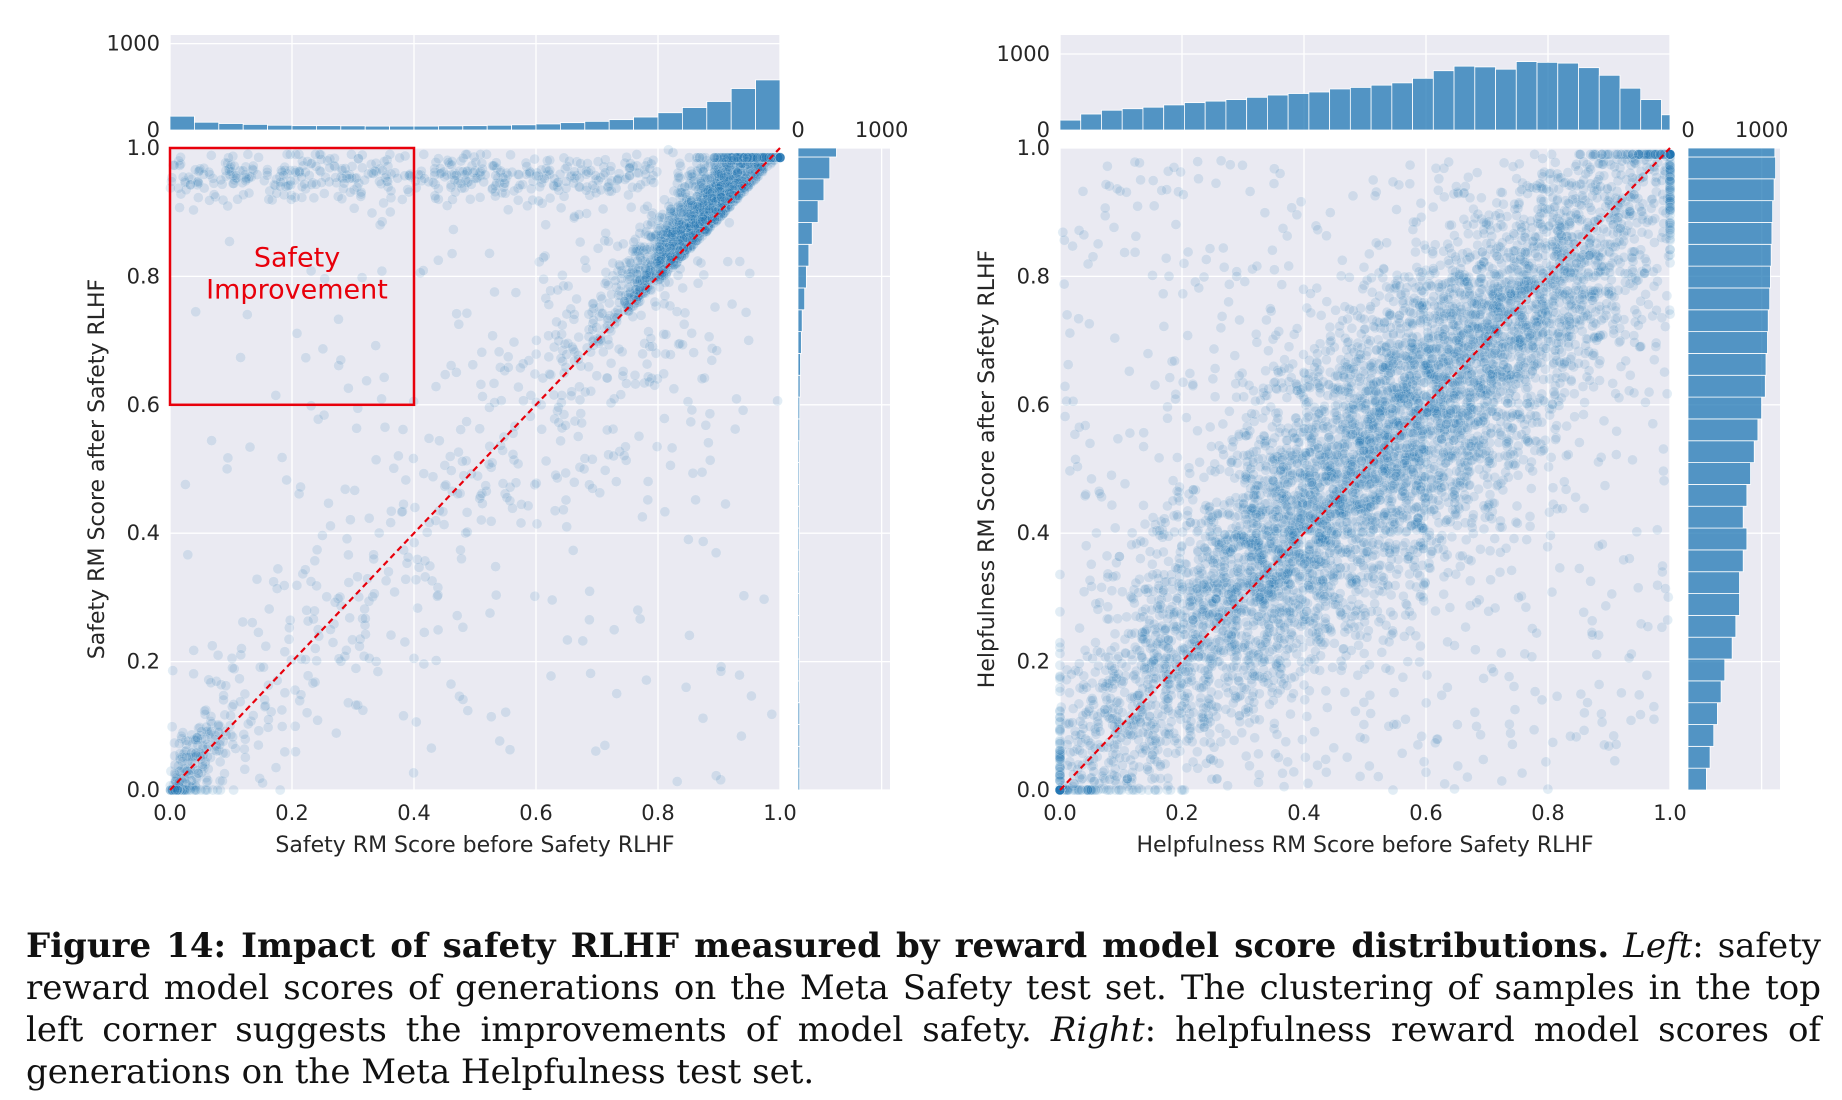  Describe the element at coordinates (797, 130) in the screenshot. I see `right-hist-tick-label: 0` at that location.